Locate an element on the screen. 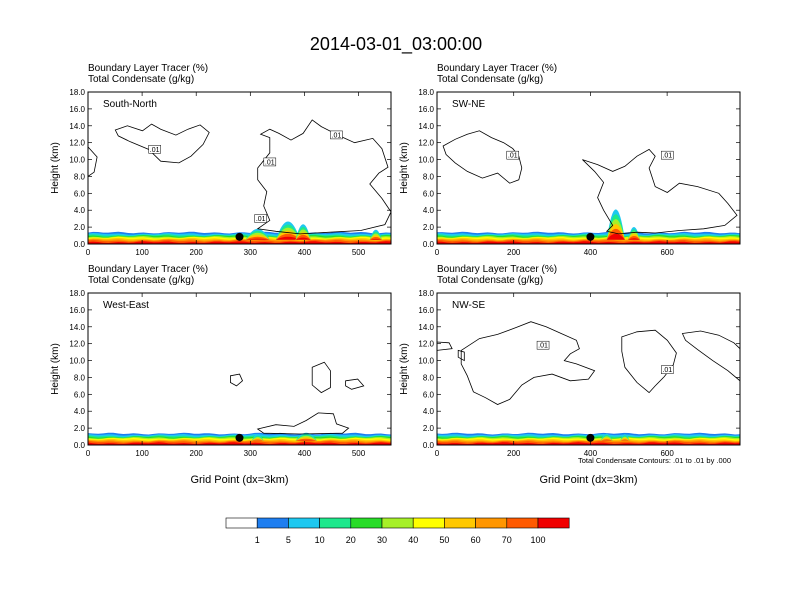  x-tick-label: 400 is located at coordinates (591, 453).